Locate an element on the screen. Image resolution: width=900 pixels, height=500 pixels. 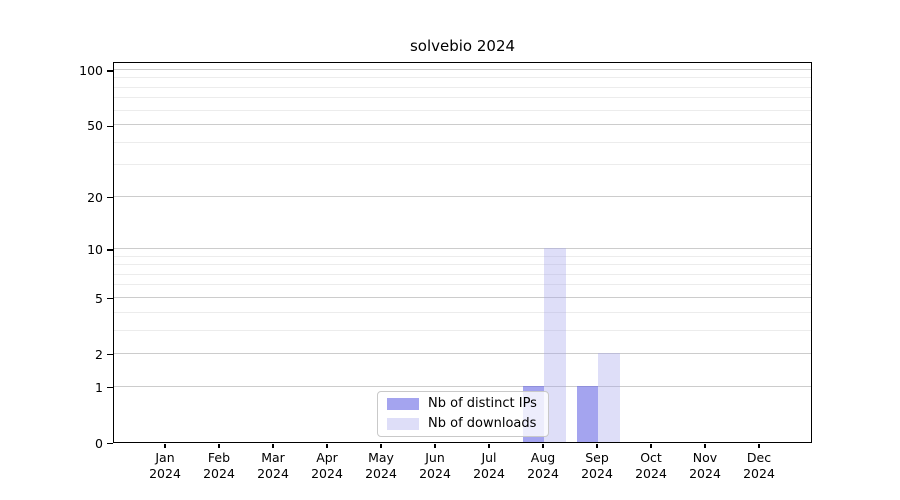
legend-label: Nb of distinct IPs is located at coordinates (482, 404).